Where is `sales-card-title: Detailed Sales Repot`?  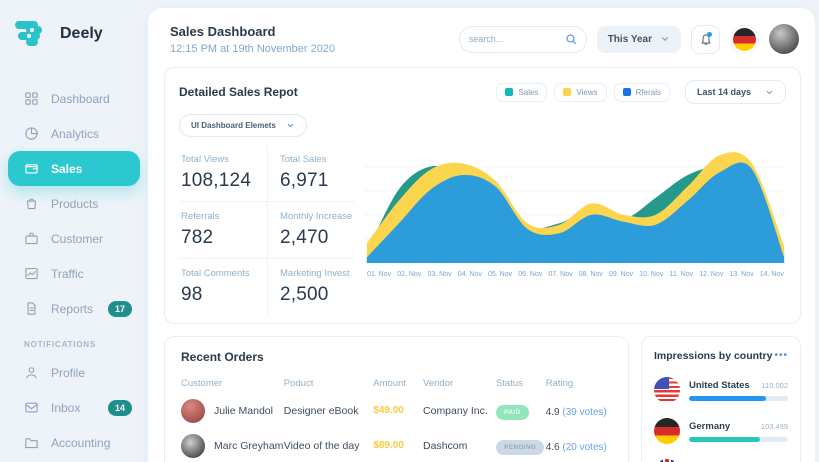 sales-card-title: Detailed Sales Repot is located at coordinates (238, 92).